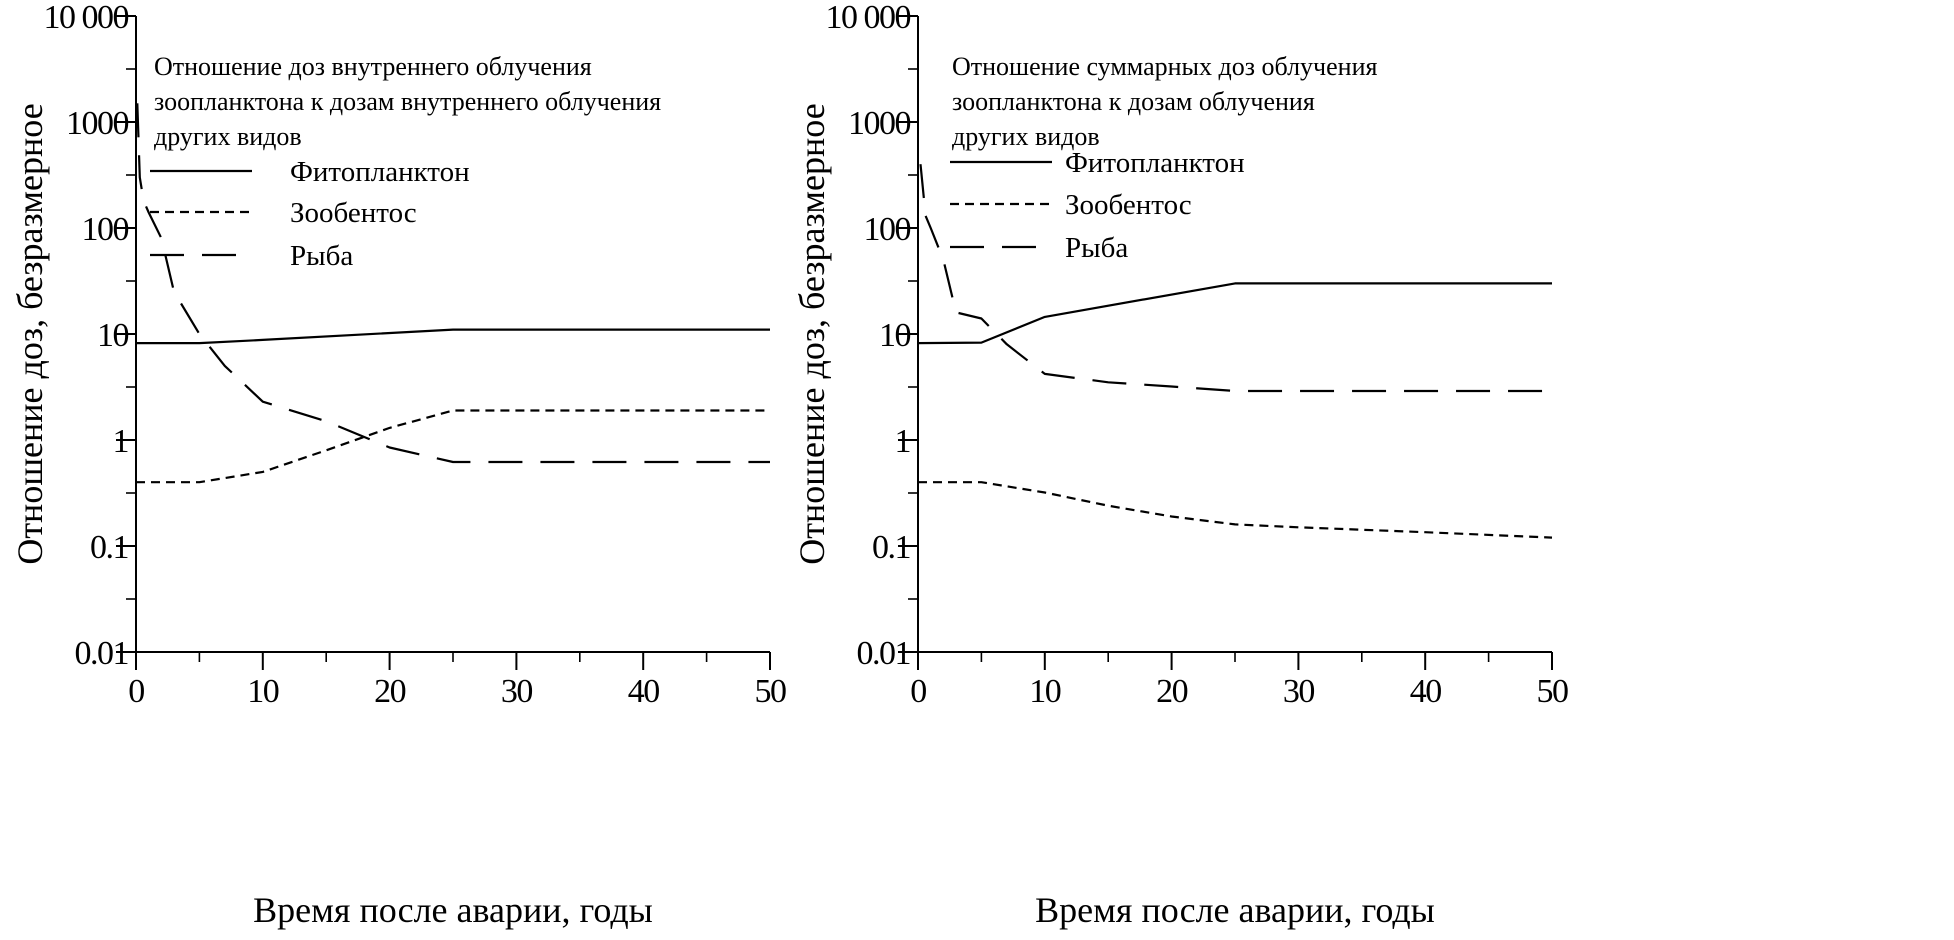  What do you see at coordinates (373, 66) in the screenshot?
I see `annotation-line: Отношение доз внутреннего облучения` at bounding box center [373, 66].